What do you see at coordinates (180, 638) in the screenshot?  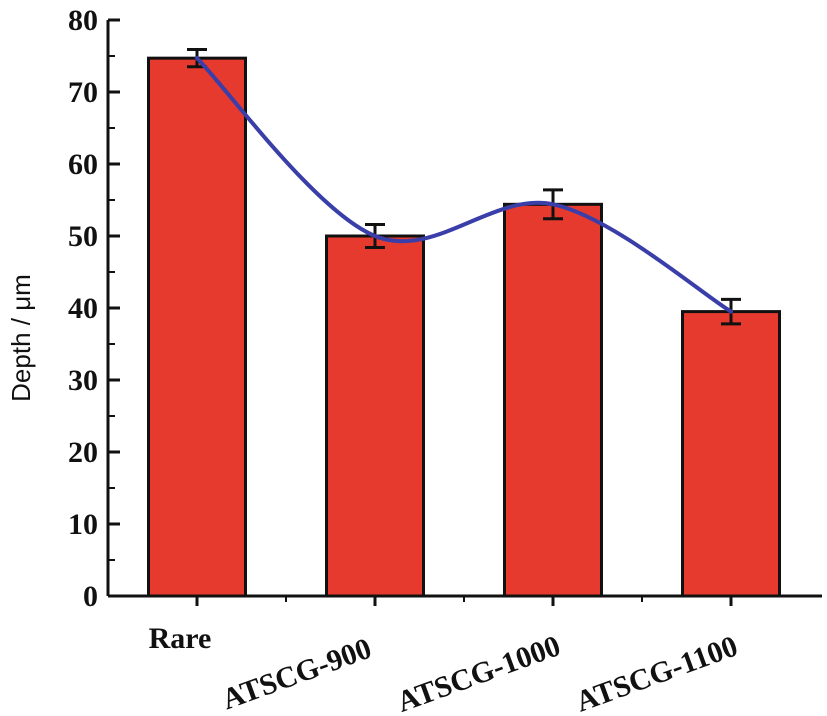 I see `x-category-label: Rare` at bounding box center [180, 638].